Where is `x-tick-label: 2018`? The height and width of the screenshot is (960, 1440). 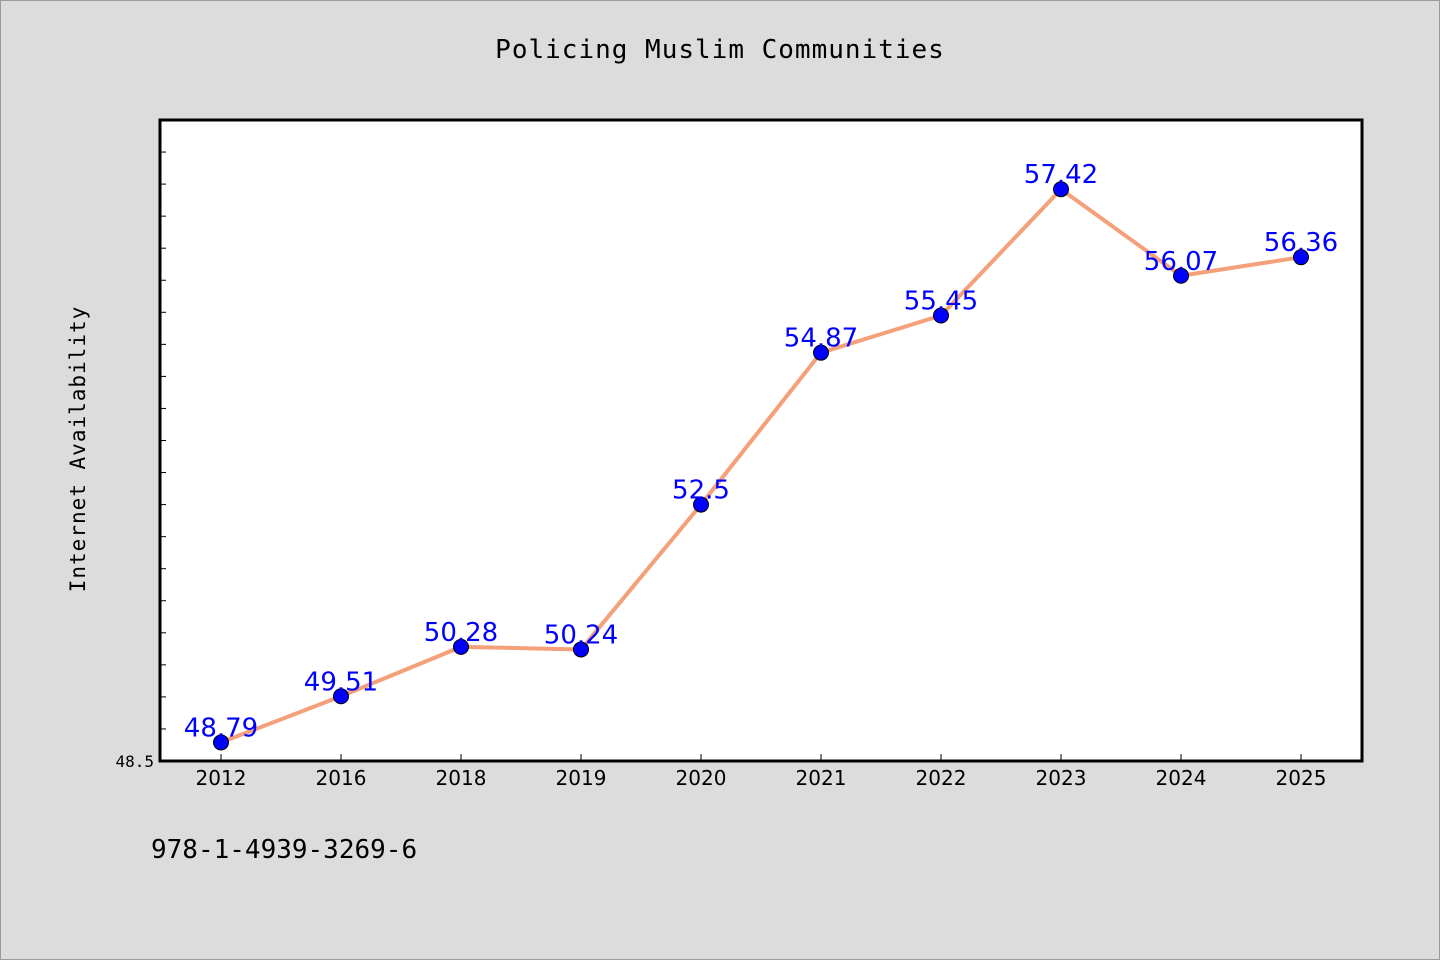 x-tick-label: 2018 is located at coordinates (461, 778).